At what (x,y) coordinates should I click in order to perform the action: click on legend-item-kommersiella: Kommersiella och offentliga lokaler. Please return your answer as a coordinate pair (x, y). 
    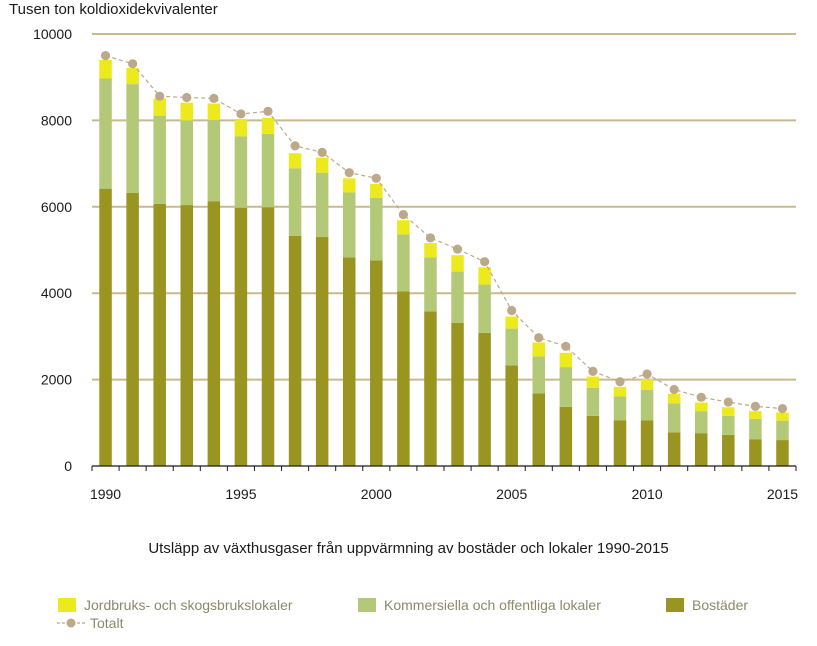
    Looking at the image, I should click on (479, 605).